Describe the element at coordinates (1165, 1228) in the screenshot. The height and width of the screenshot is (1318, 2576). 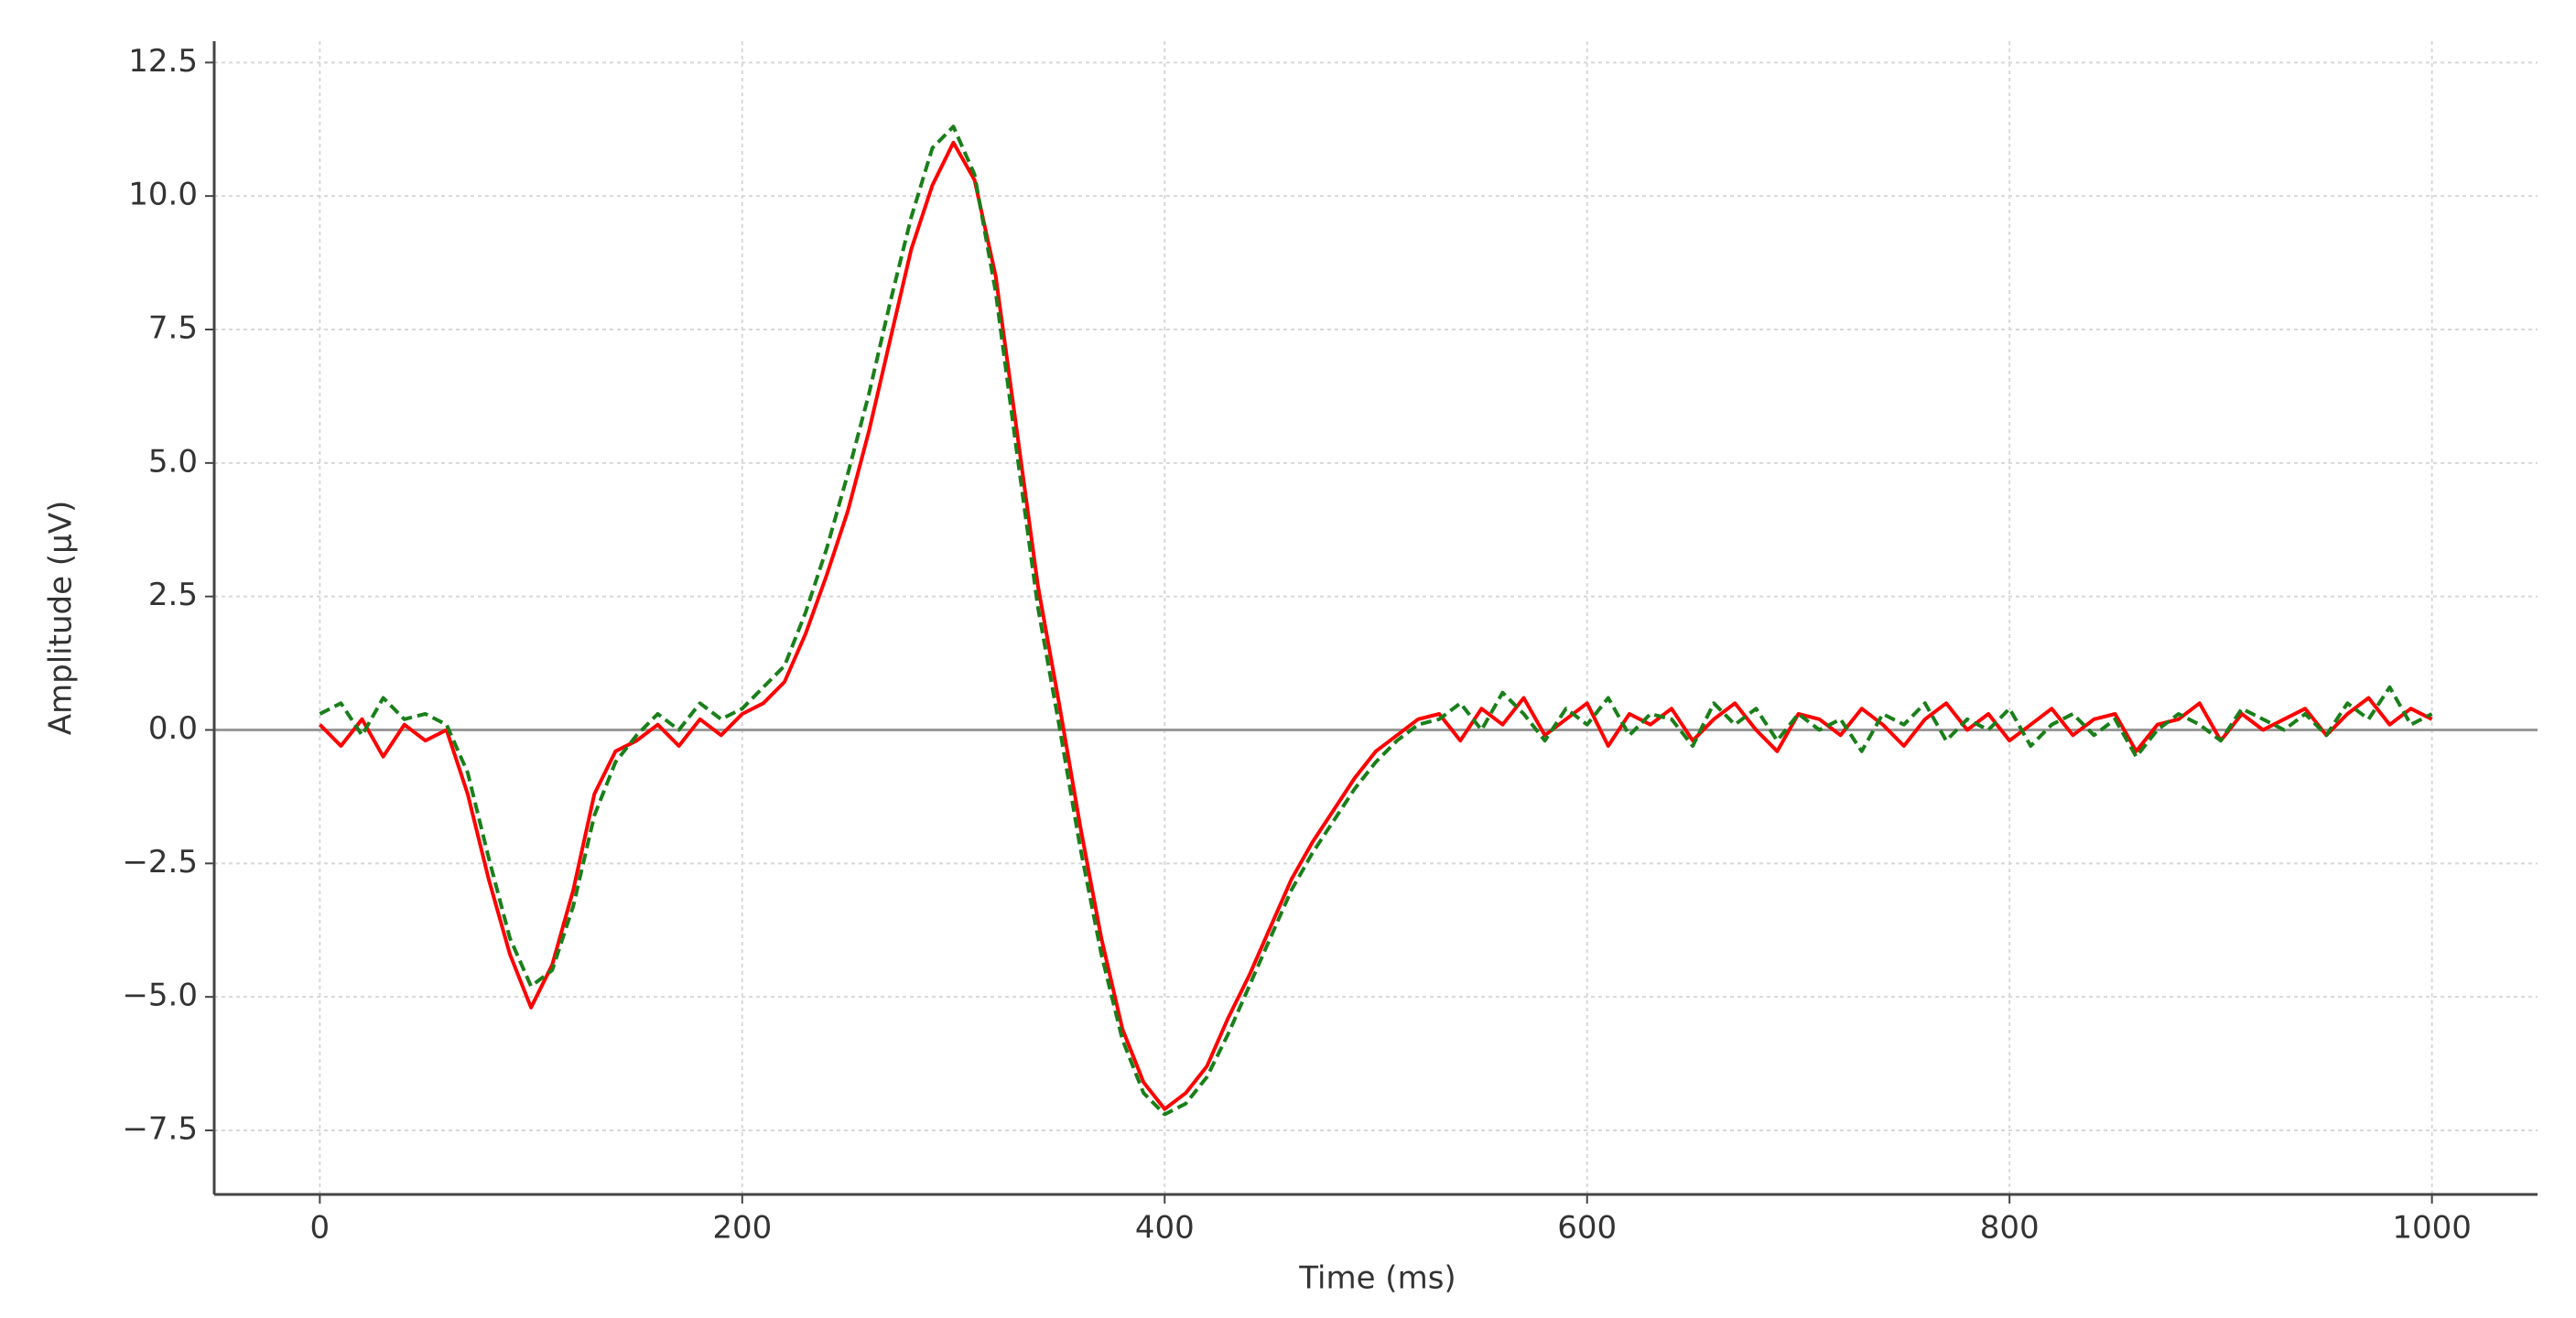
I see `x-tick-label: 400` at that location.